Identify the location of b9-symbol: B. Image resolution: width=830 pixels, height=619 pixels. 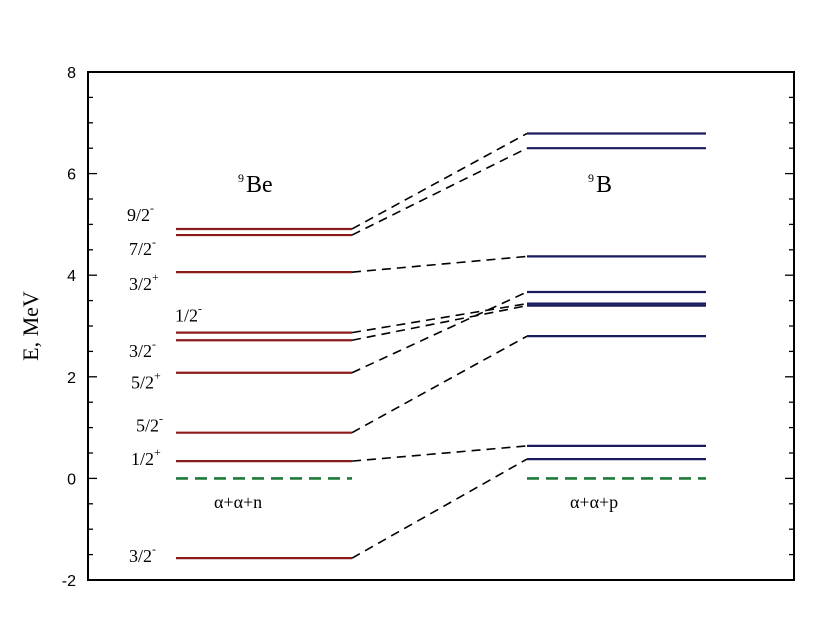
(604, 185).